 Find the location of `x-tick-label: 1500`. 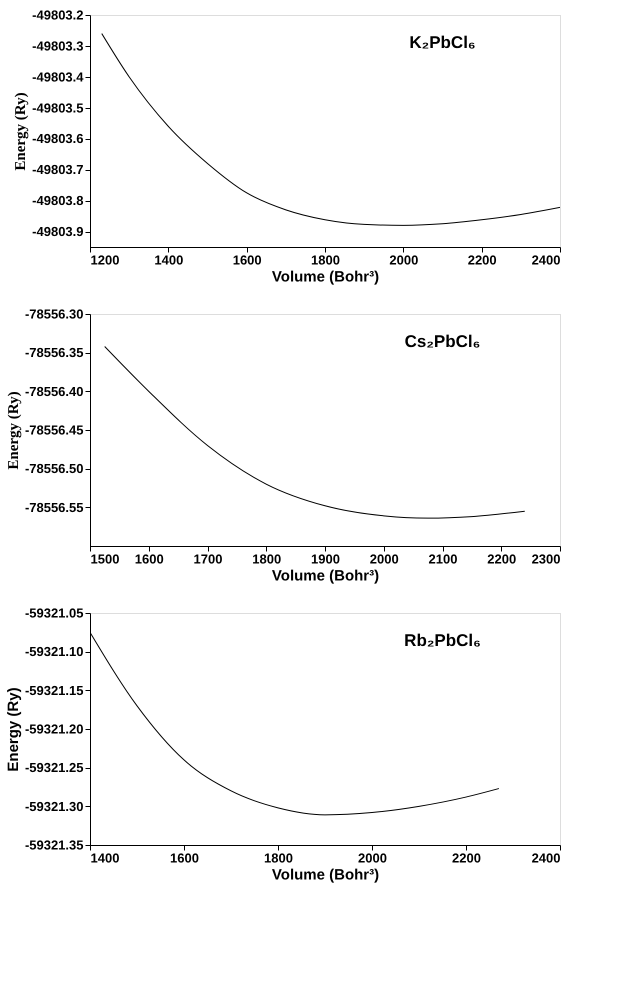

x-tick-label: 1500 is located at coordinates (105, 559).